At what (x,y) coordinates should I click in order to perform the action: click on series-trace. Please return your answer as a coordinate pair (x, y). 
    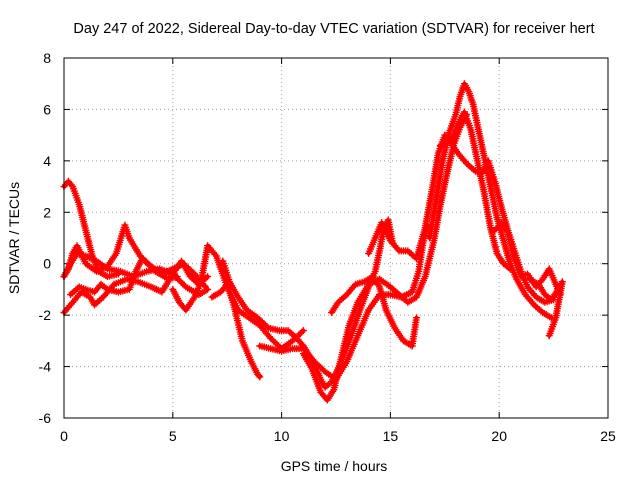
    Looking at the image, I should click on (374, 311).